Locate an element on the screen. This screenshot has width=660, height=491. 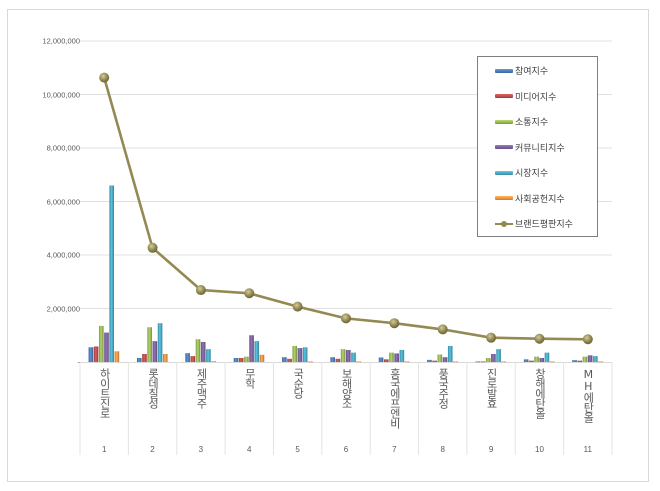
y-tick-label: 8,000,000 is located at coordinates (63, 148).